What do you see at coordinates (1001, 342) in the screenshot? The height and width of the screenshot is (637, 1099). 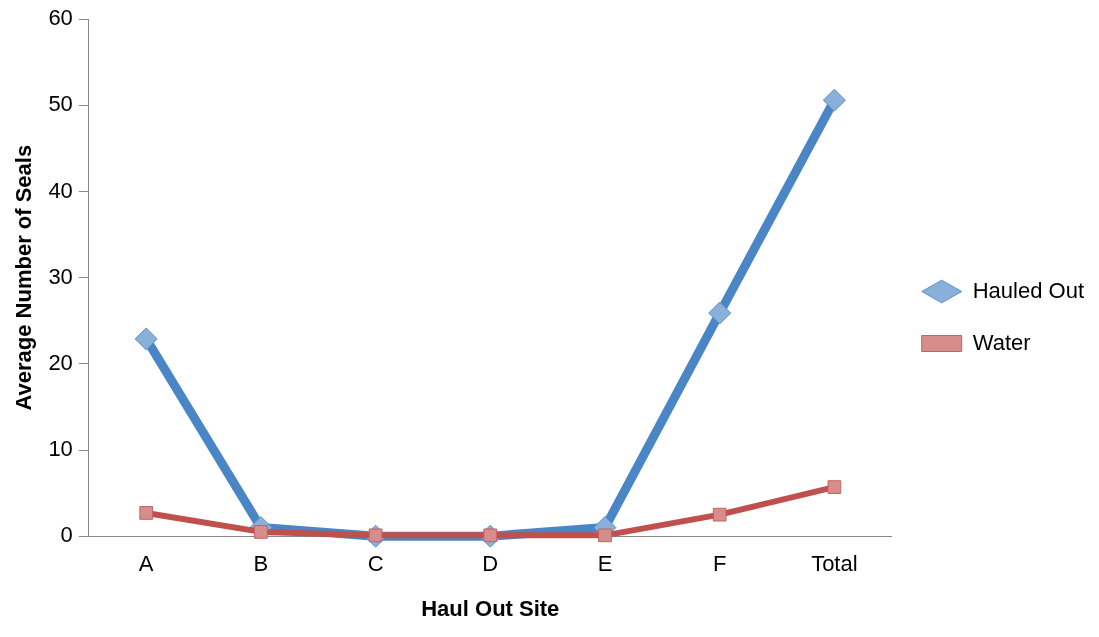 I see `legend-label: Water` at bounding box center [1001, 342].